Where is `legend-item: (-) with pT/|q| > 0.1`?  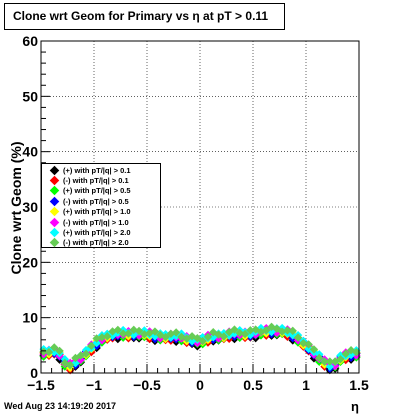 legend-item: (-) with pT/|q| > 0.1 is located at coordinates (101, 180).